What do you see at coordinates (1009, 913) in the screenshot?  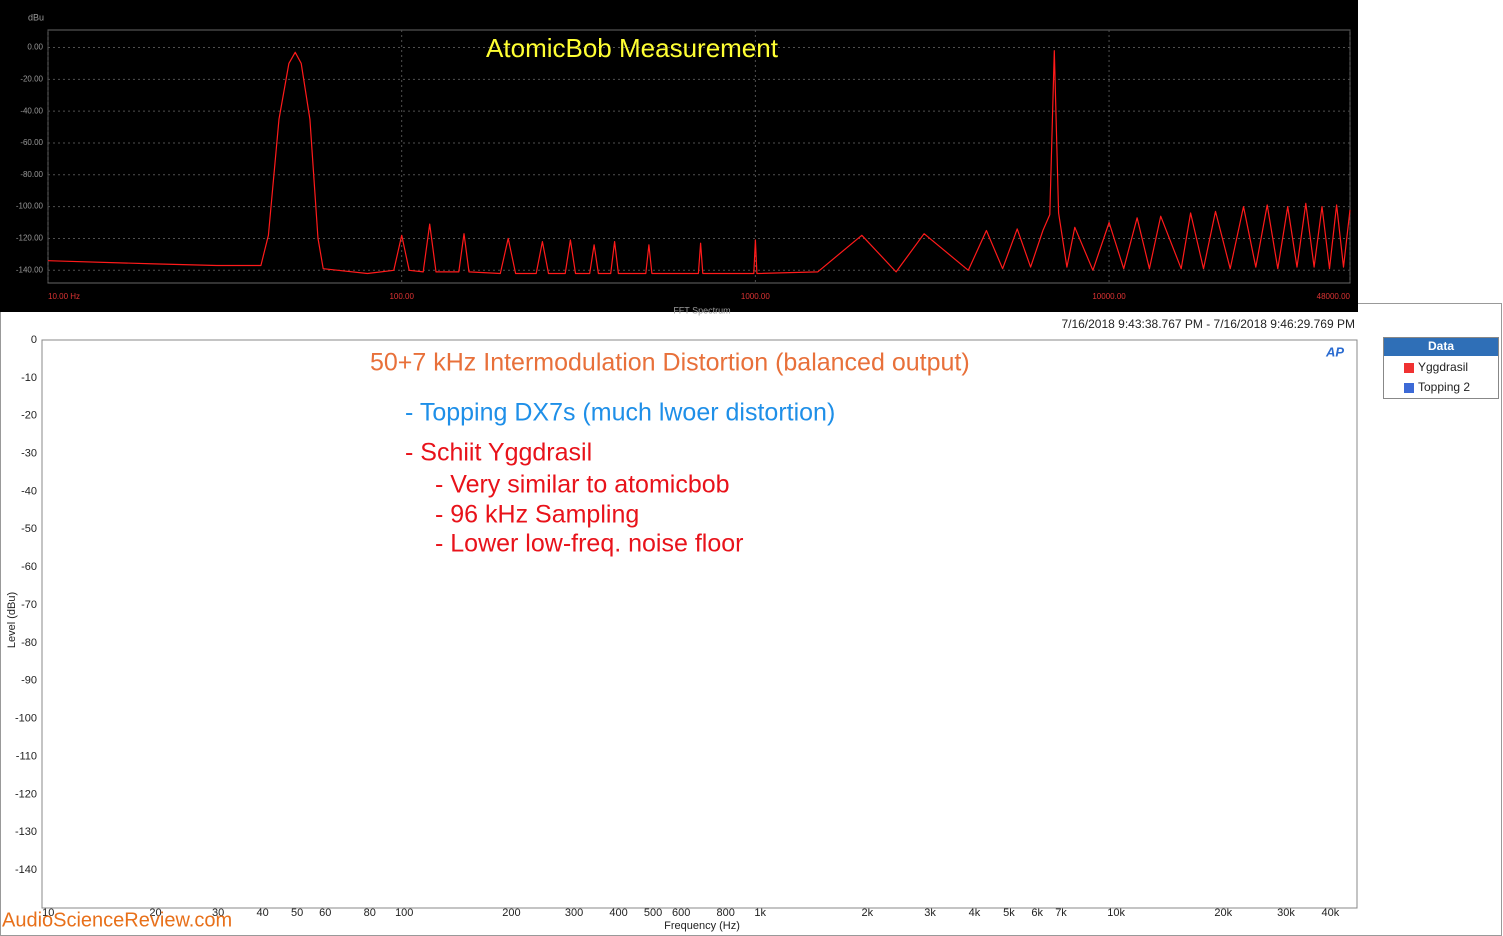 I see `x-tick-label: 5k` at bounding box center [1009, 913].